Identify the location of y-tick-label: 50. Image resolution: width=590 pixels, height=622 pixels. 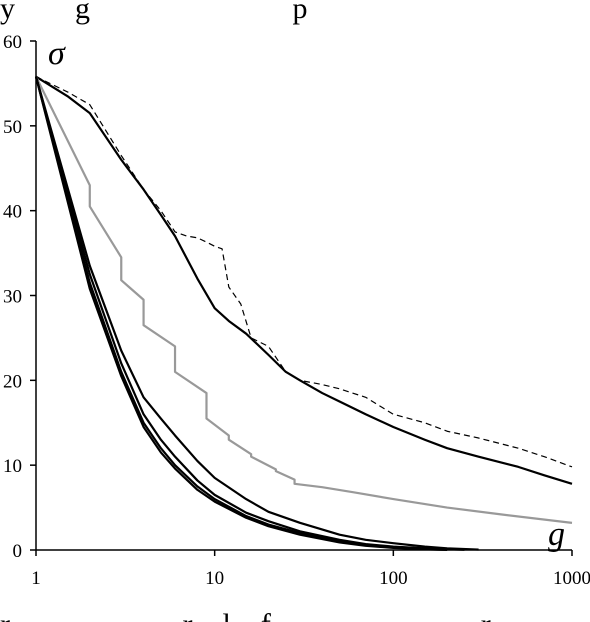
(12, 127).